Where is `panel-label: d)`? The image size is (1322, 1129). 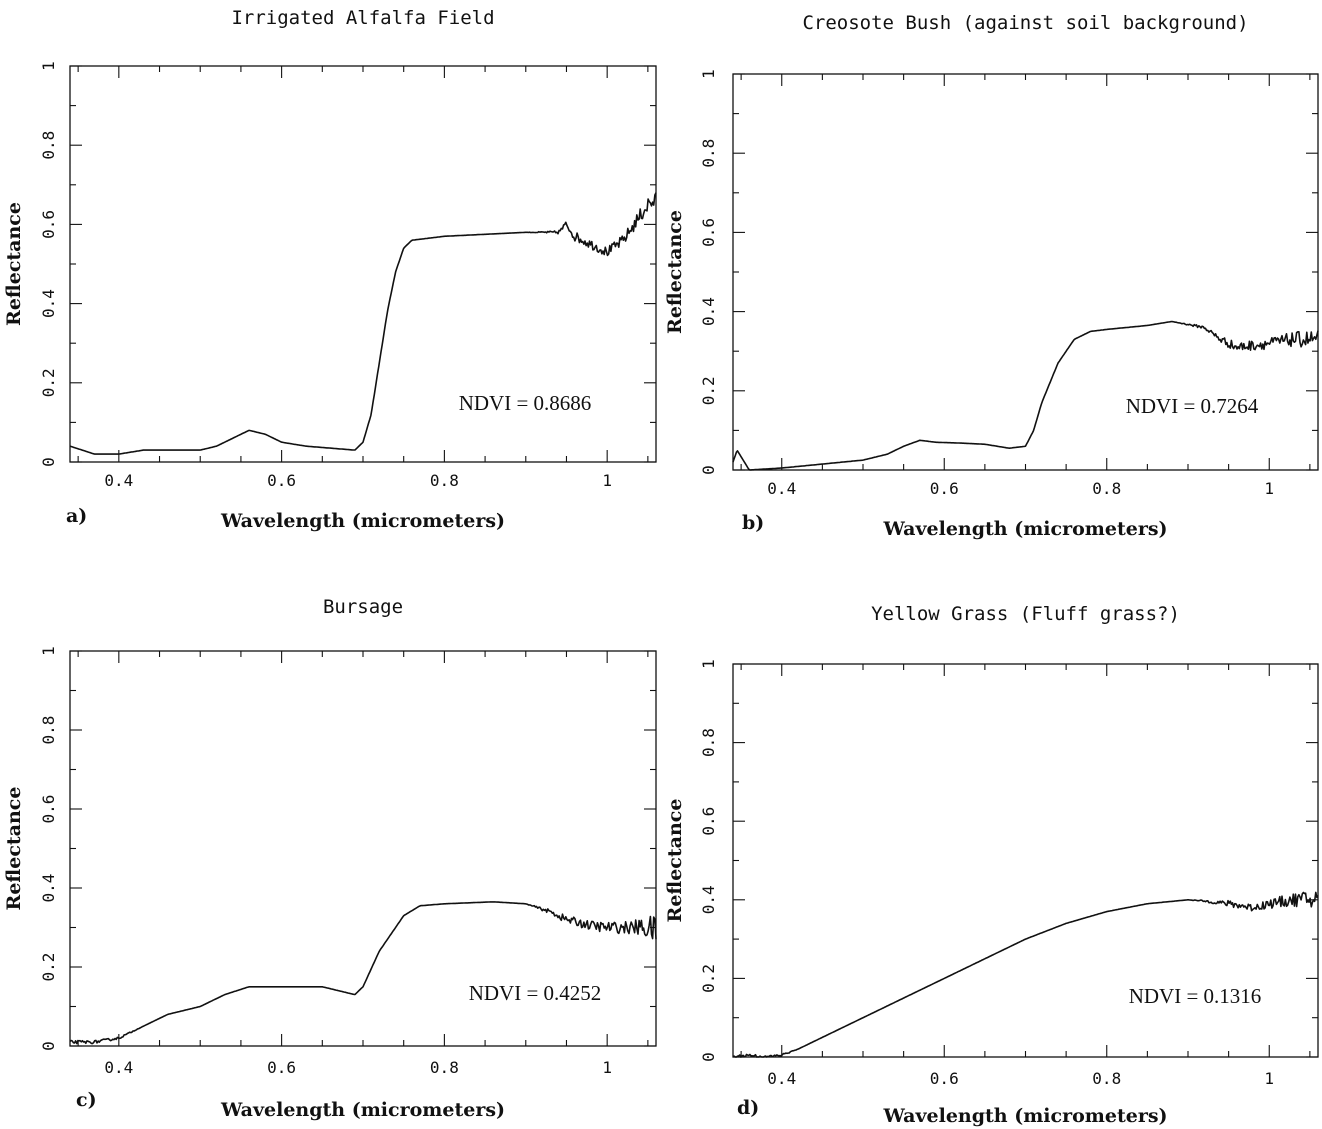
panel-label: d) is located at coordinates (748, 1108).